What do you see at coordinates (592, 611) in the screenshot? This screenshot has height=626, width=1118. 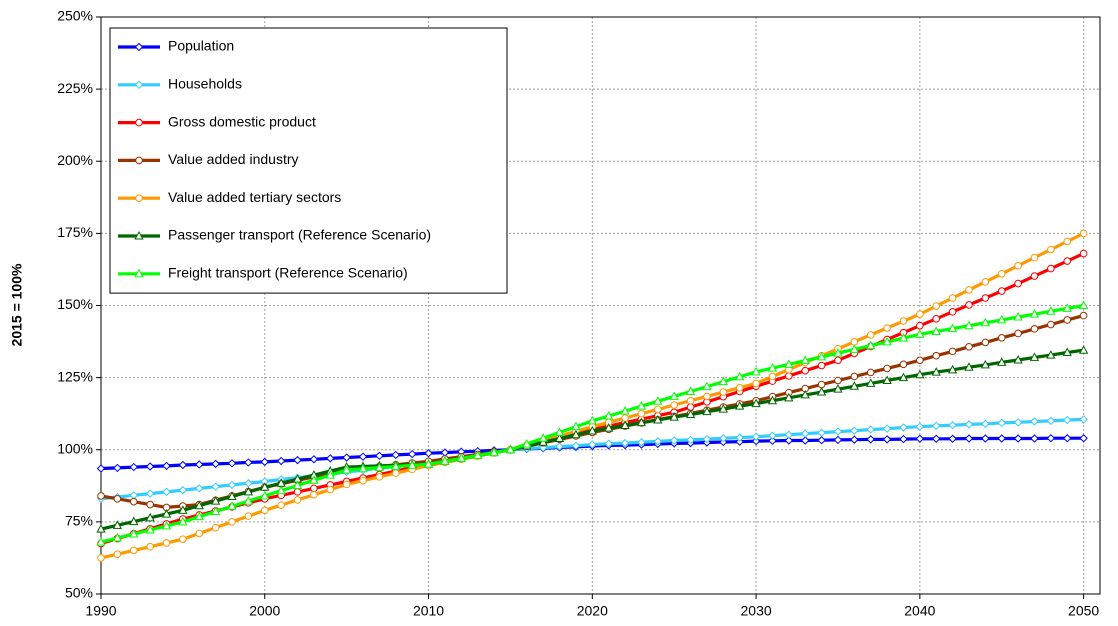 I see `x-tick-label: 2020` at bounding box center [592, 611].